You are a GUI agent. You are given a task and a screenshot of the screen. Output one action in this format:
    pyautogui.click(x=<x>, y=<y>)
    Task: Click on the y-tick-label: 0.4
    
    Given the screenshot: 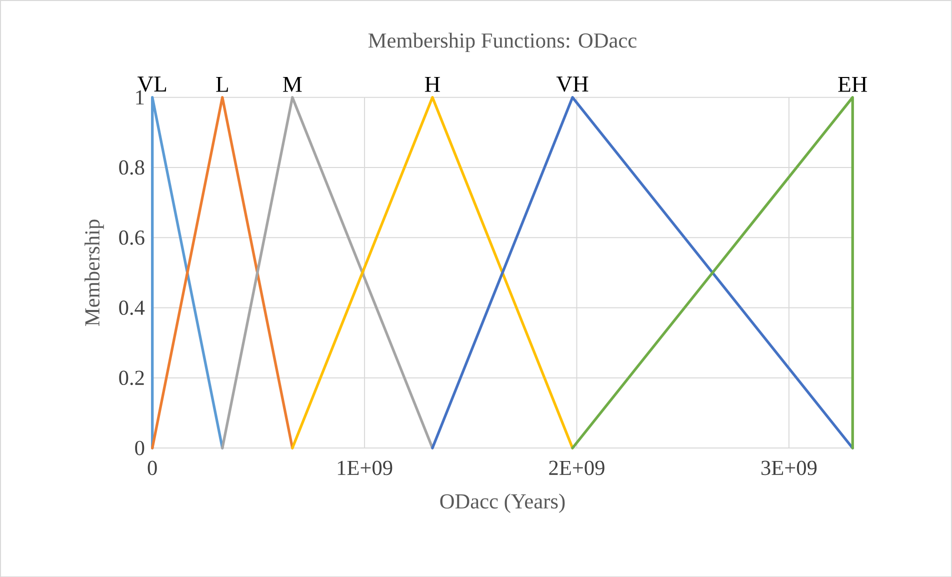 What is the action you would take?
    pyautogui.click(x=132, y=307)
    